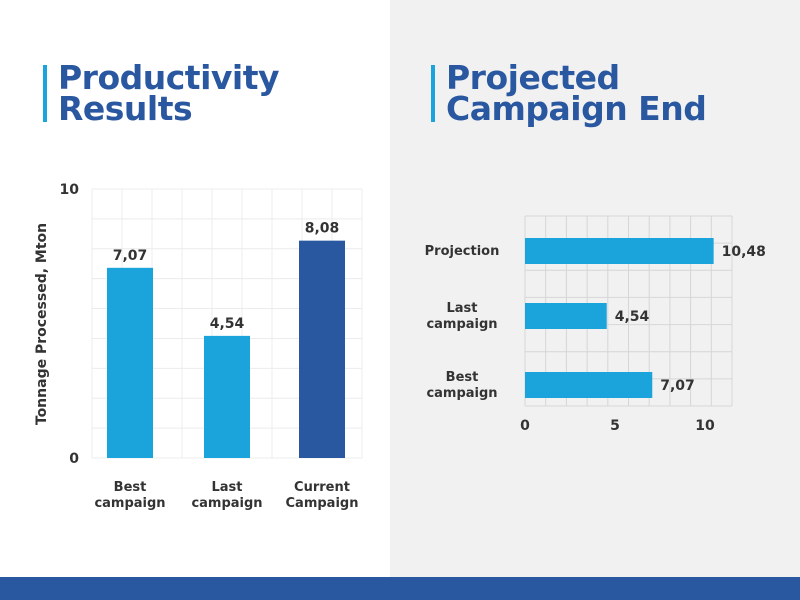  Describe the element at coordinates (461, 308) in the screenshot. I see `y-category-label: Last` at that location.